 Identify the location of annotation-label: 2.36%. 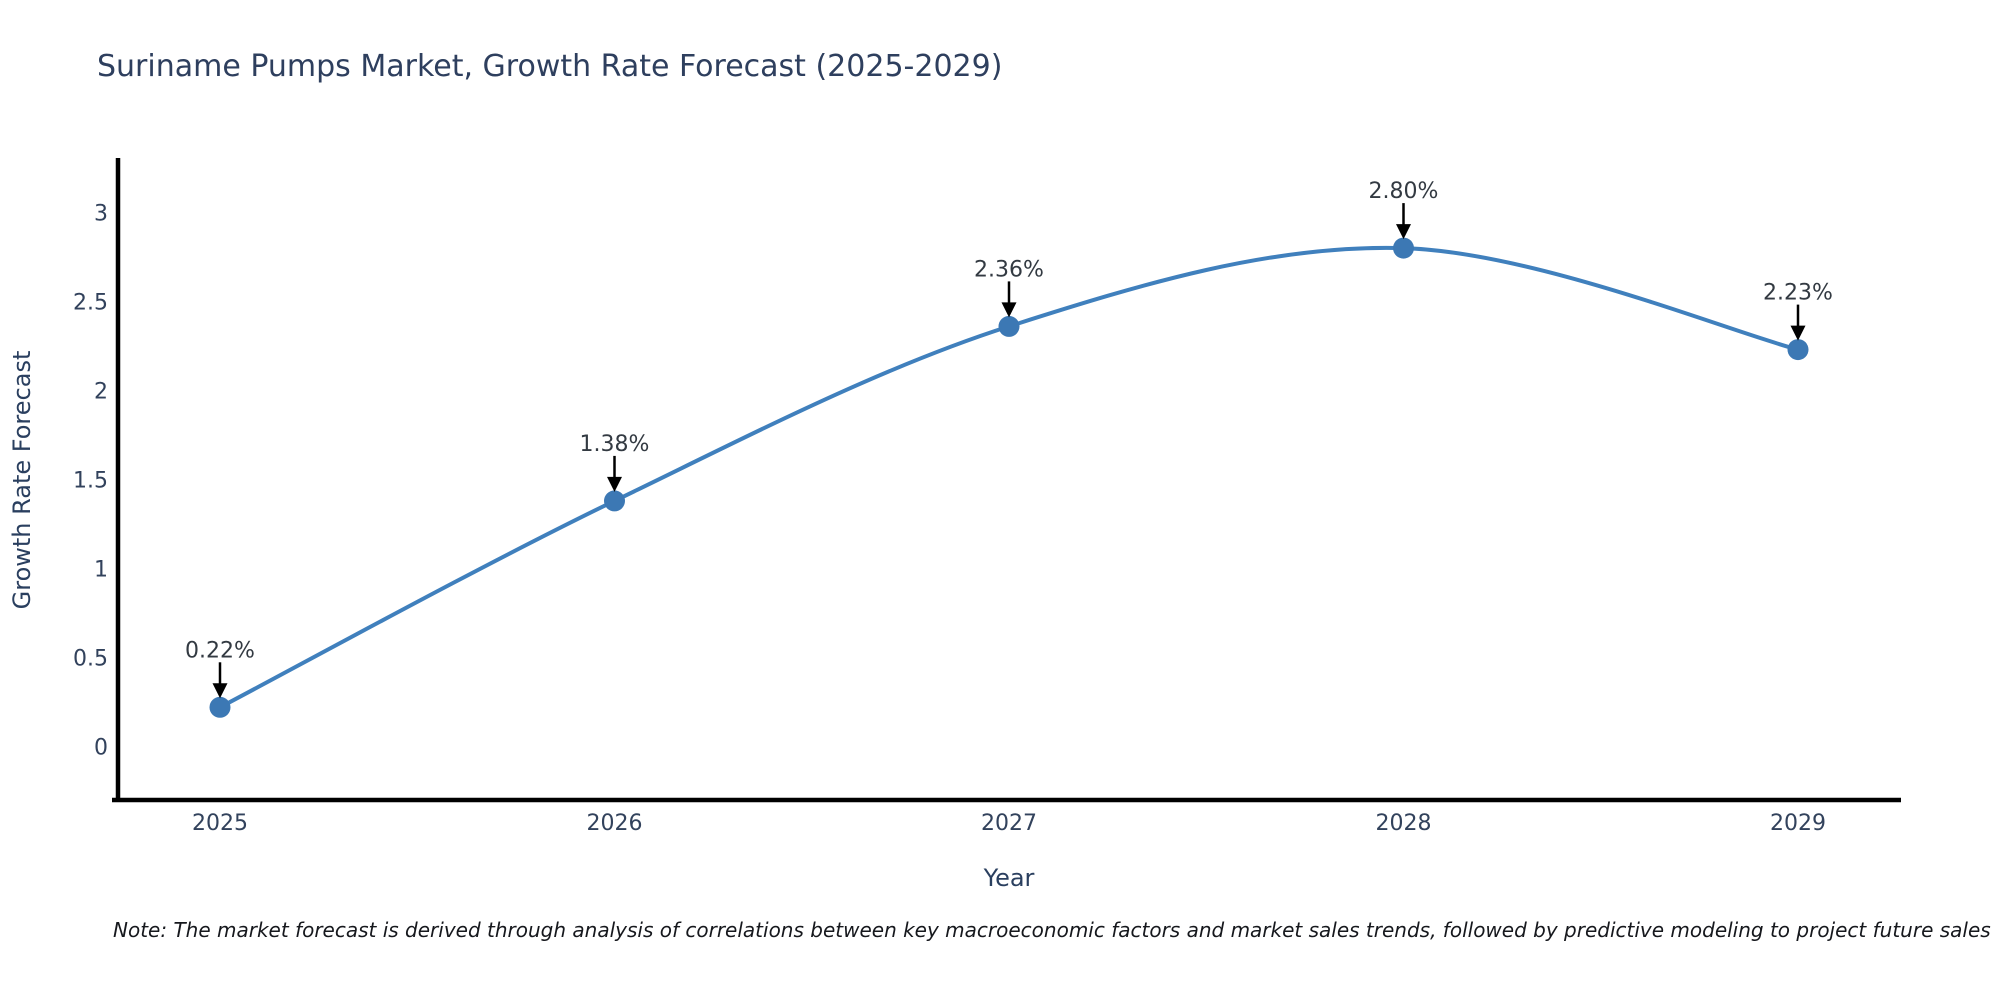
(1009, 269).